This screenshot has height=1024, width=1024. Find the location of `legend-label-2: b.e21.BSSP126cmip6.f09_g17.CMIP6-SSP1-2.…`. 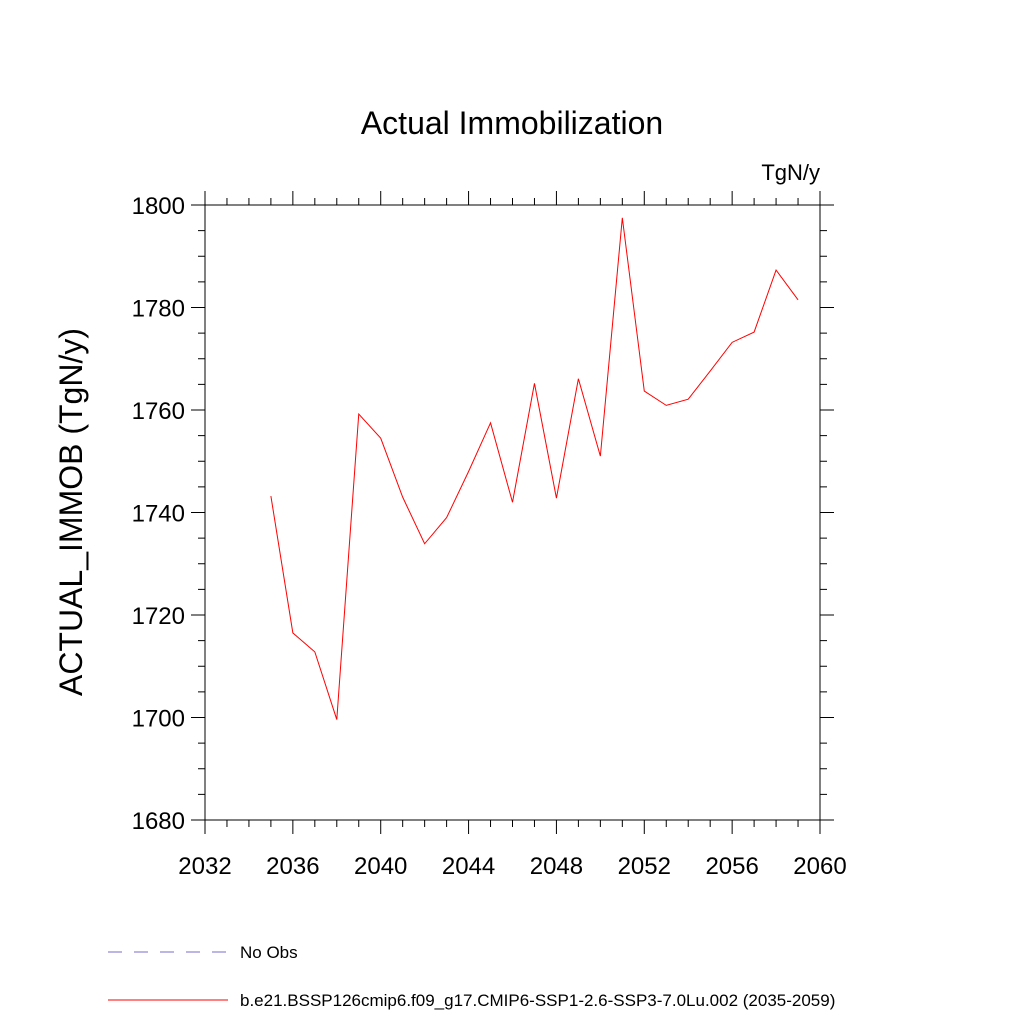

legend-label-2: b.e21.BSSP126cmip6.f09_g17.CMIP6-SSP1-2.… is located at coordinates (537, 1000).